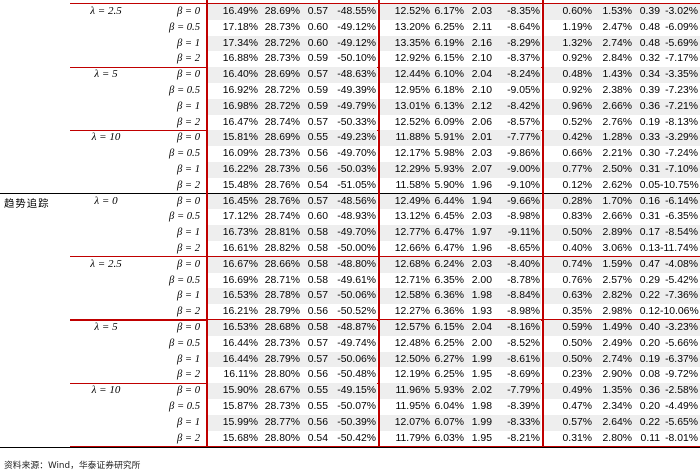 The image size is (700, 472). What do you see at coordinates (681, 406) in the screenshot?
I see `table-cell: -4.49%` at bounding box center [681, 406].